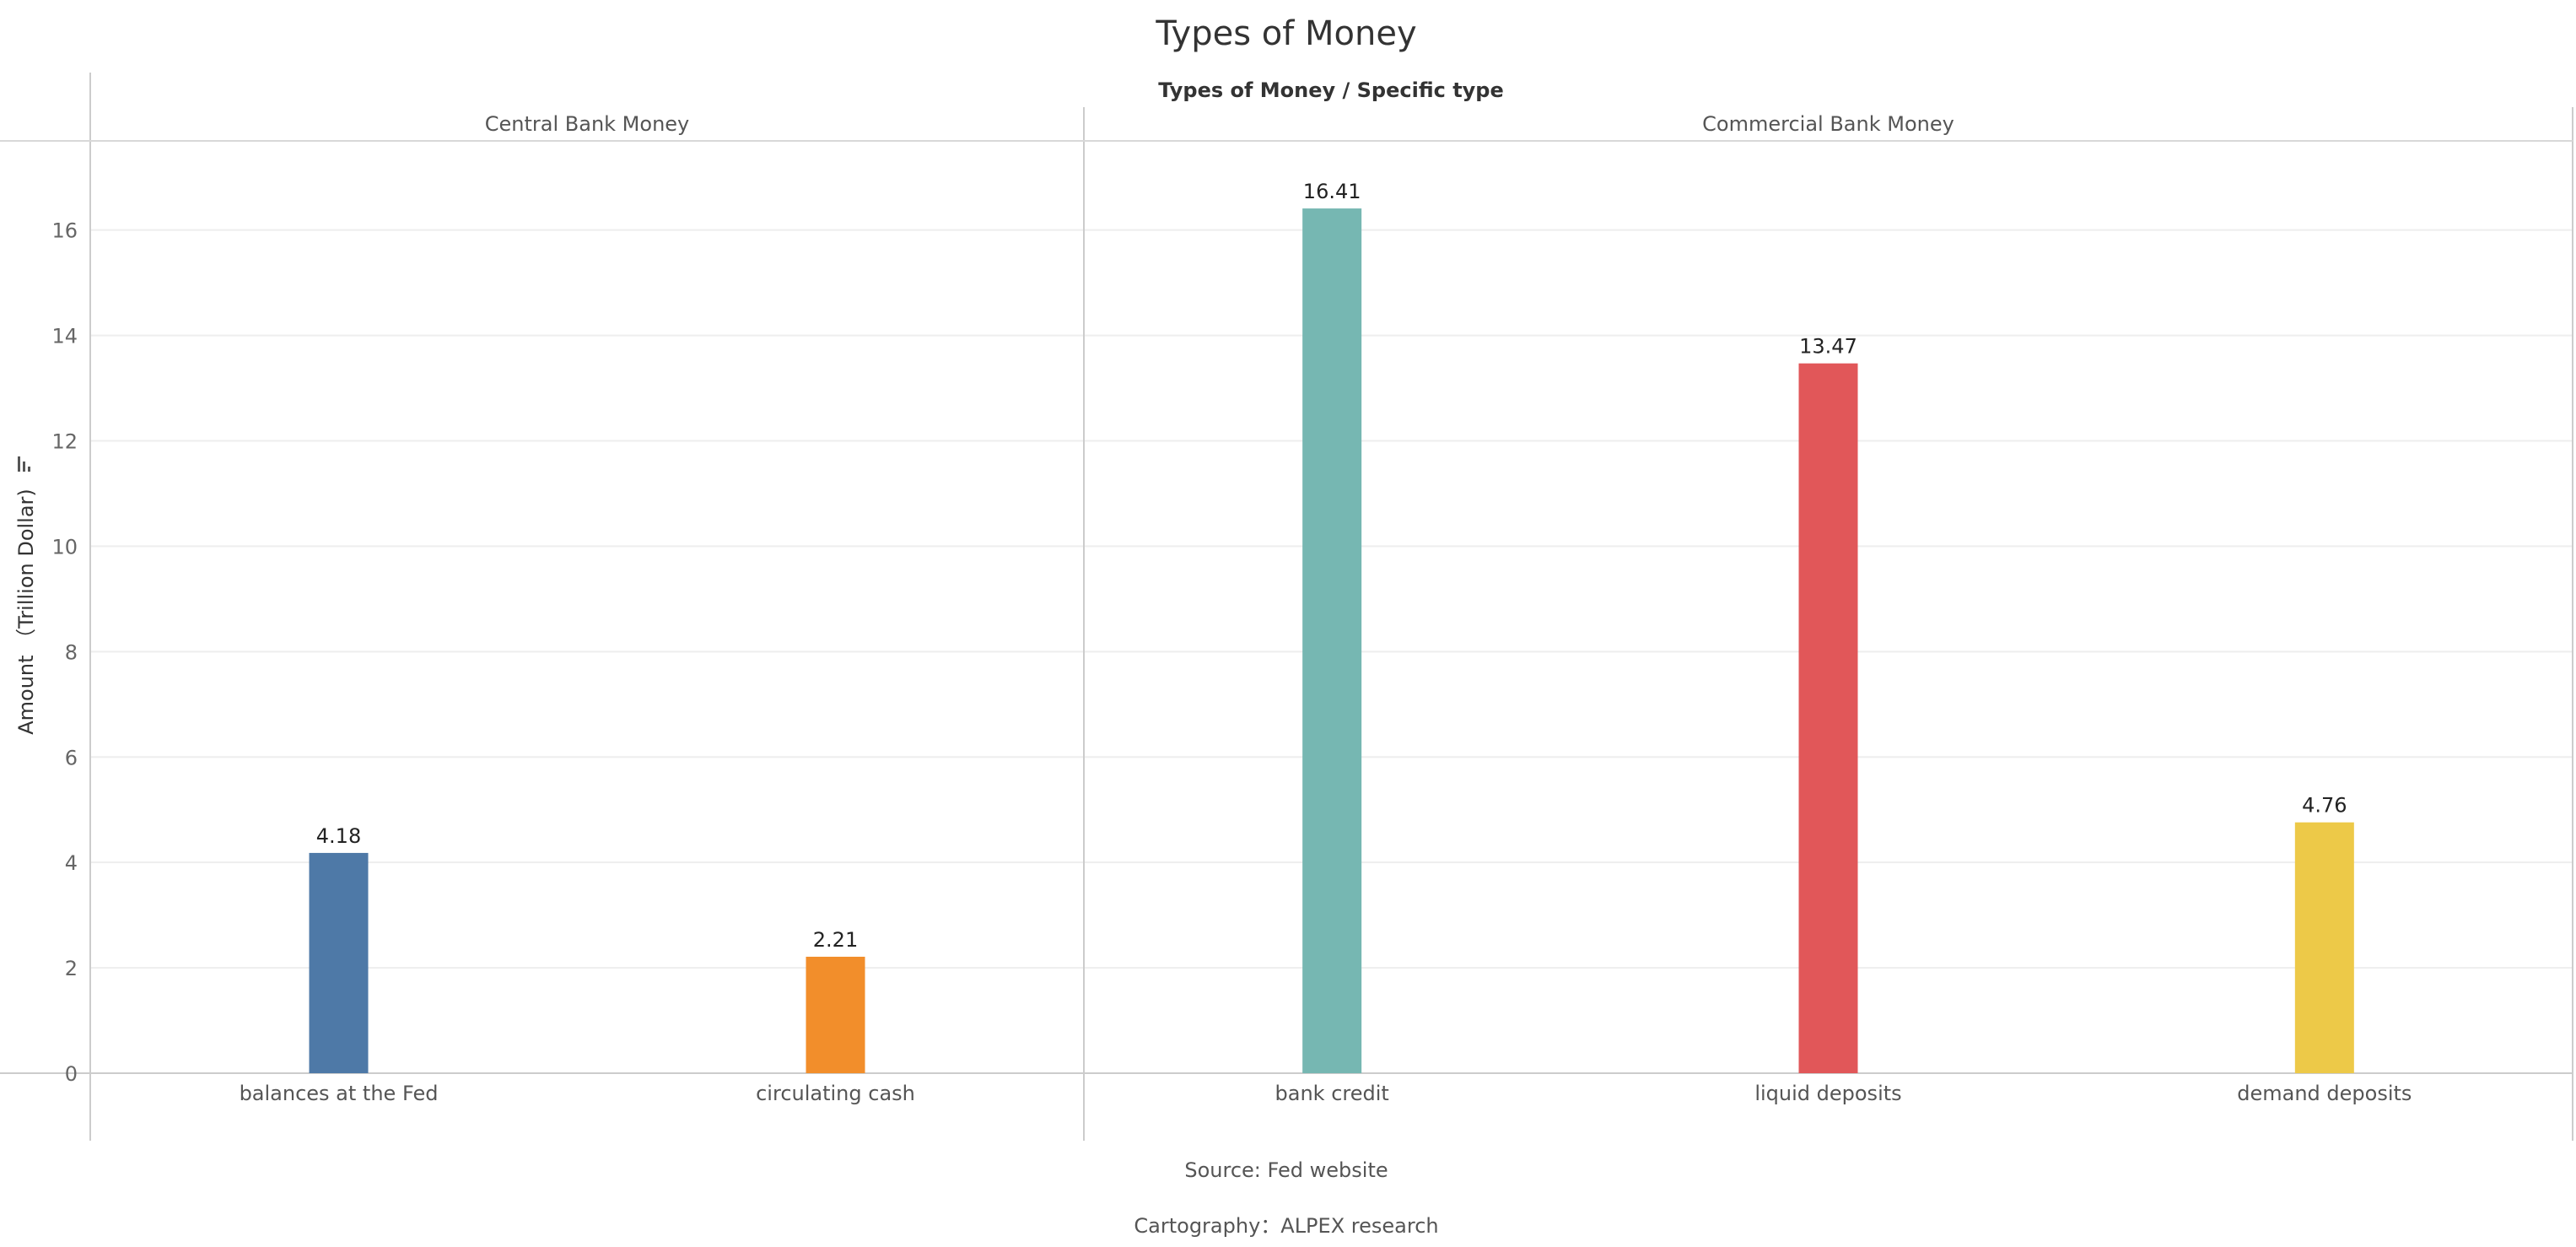  What do you see at coordinates (24, 464) in the screenshot?
I see `sort-icon` at bounding box center [24, 464].